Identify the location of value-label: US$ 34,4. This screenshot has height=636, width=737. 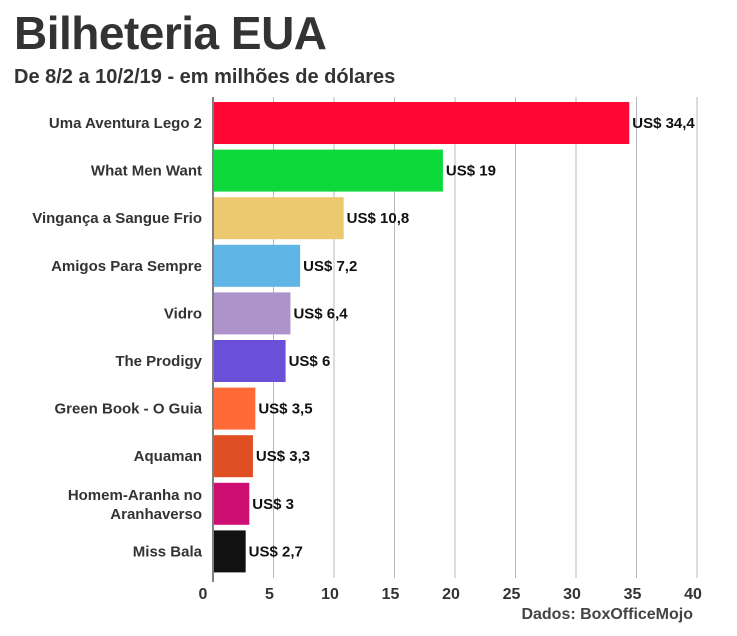
(663, 123).